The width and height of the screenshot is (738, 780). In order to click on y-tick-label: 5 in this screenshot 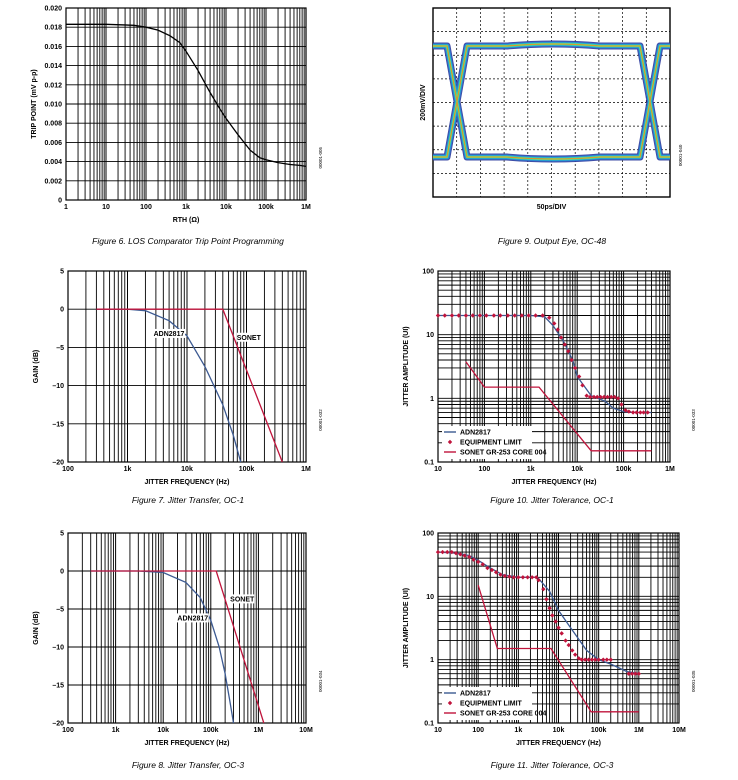, I will do `click(62, 534)`.